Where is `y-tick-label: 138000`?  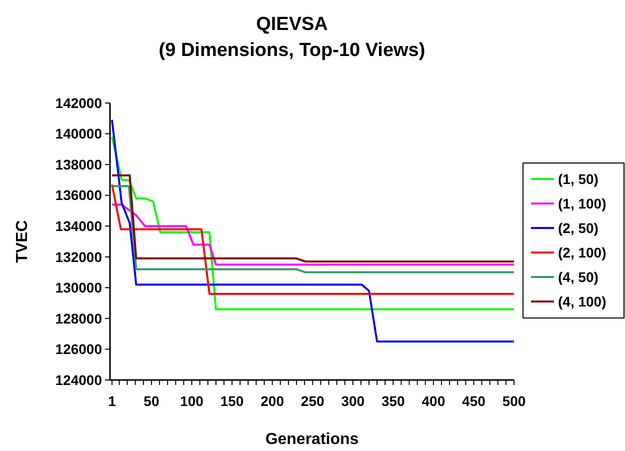 y-tick-label: 138000 is located at coordinates (78, 164).